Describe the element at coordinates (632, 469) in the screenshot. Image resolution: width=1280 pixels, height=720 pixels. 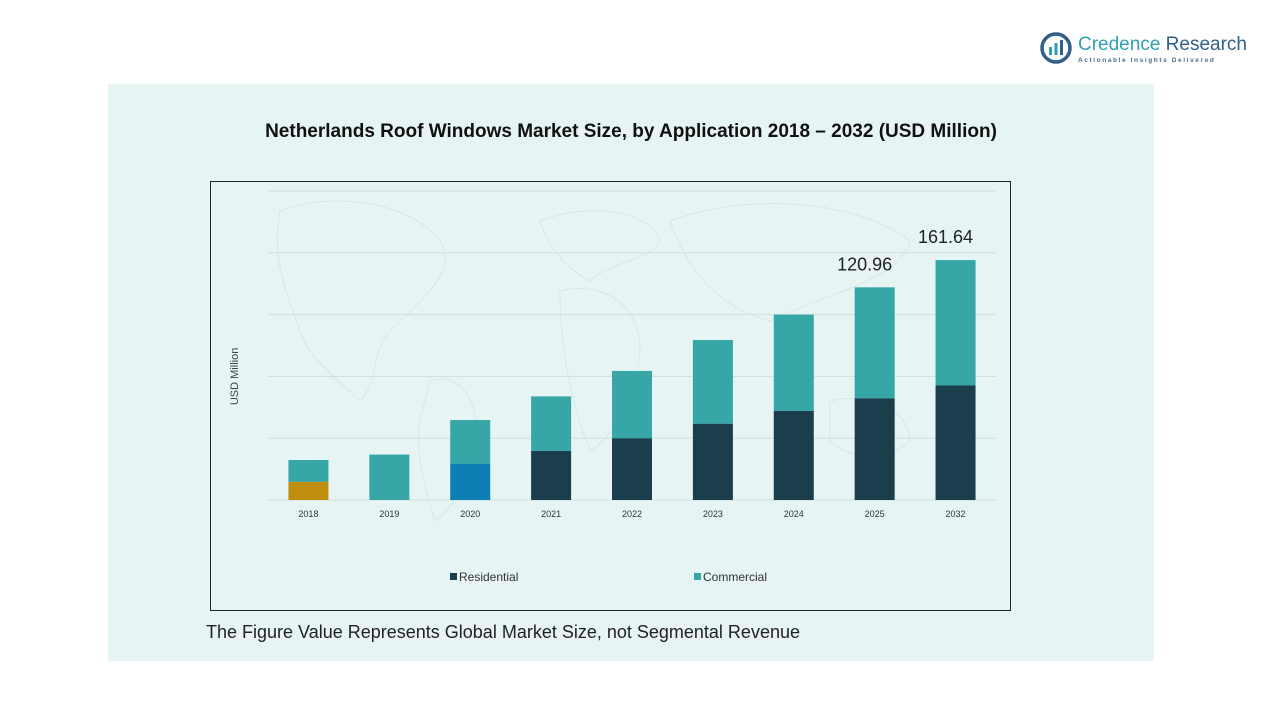
I see `bar-residential-2022` at that location.